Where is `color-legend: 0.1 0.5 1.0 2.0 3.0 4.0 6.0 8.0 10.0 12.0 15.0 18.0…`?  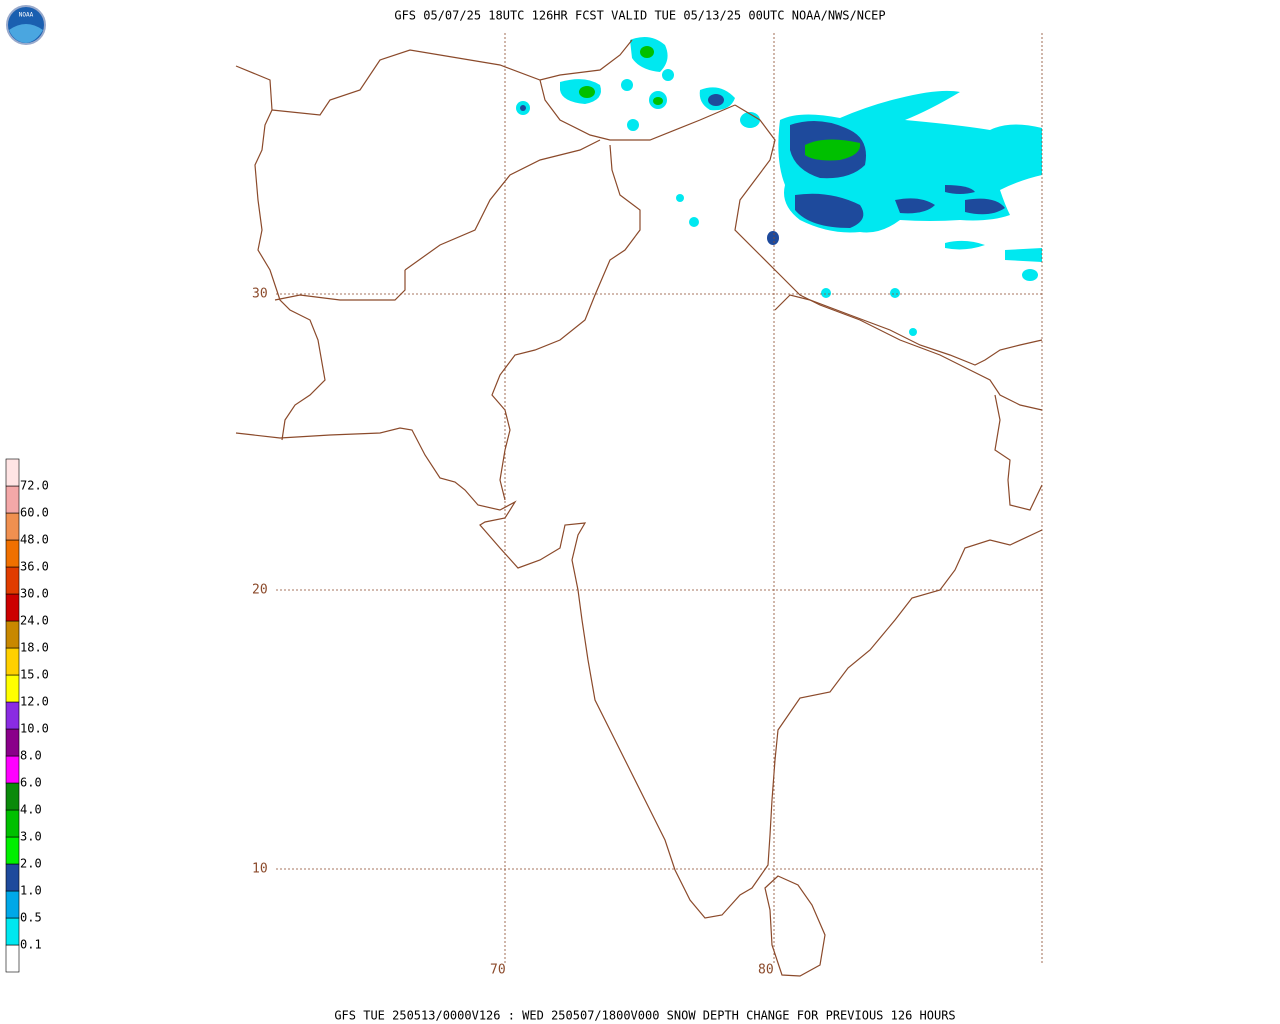 color-legend: 0.1 0.5 1.0 2.0 3.0 4.0 6.0 8.0 10.0 12.0 15.0 18.0… is located at coordinates (27, 715).